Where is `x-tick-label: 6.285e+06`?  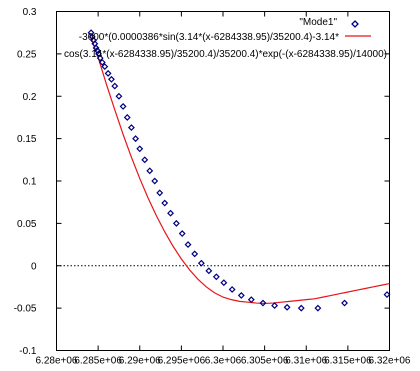
x-tick-label: 6.285e+06 is located at coordinates (98, 361).